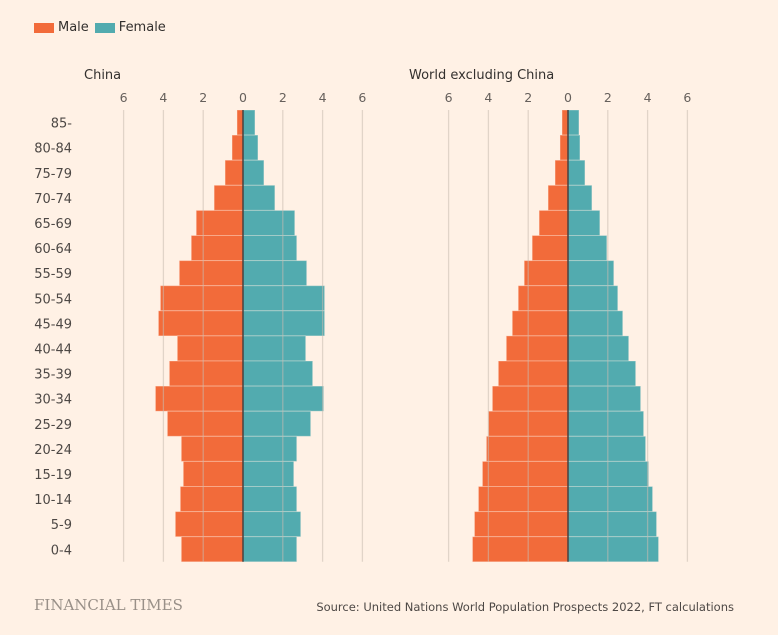 The image size is (778, 635). Describe the element at coordinates (283, 97) in the screenshot. I see `china-tick-label: 2` at that location.